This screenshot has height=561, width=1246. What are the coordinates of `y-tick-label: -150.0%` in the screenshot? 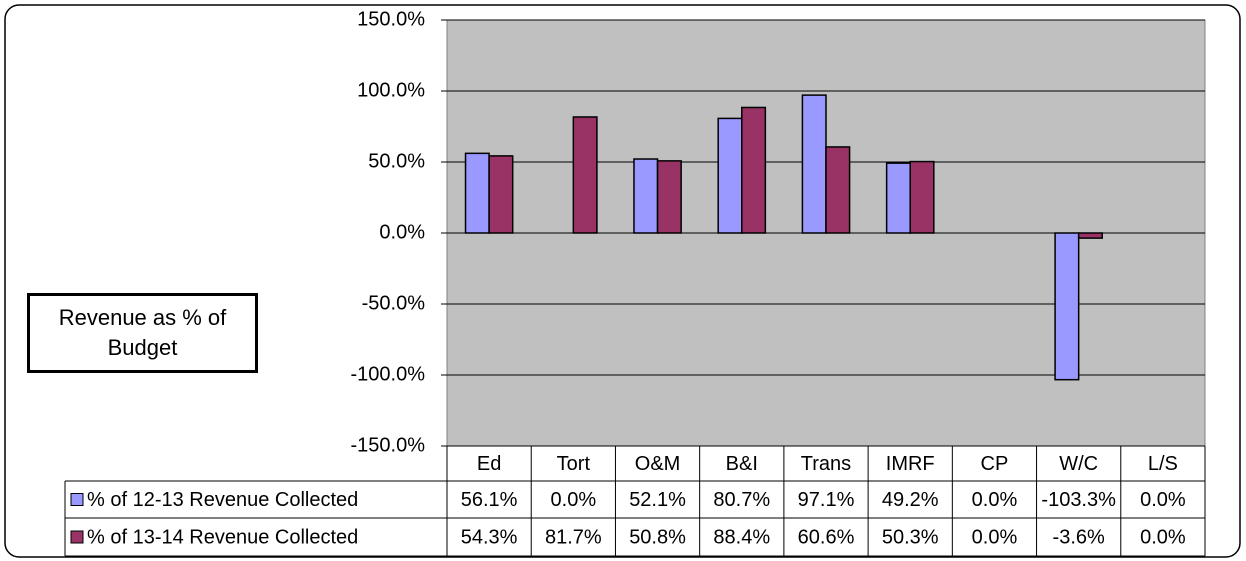 It's located at (388, 445).